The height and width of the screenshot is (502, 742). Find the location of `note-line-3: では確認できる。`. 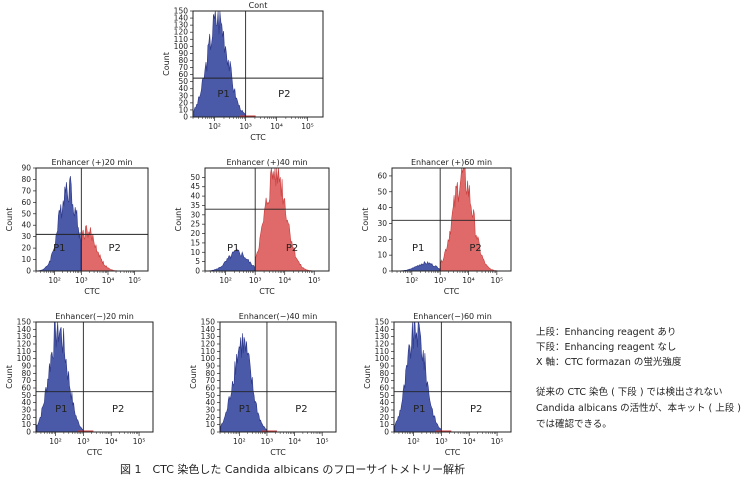

note-line-3: では確認できる。 is located at coordinates (574, 424).